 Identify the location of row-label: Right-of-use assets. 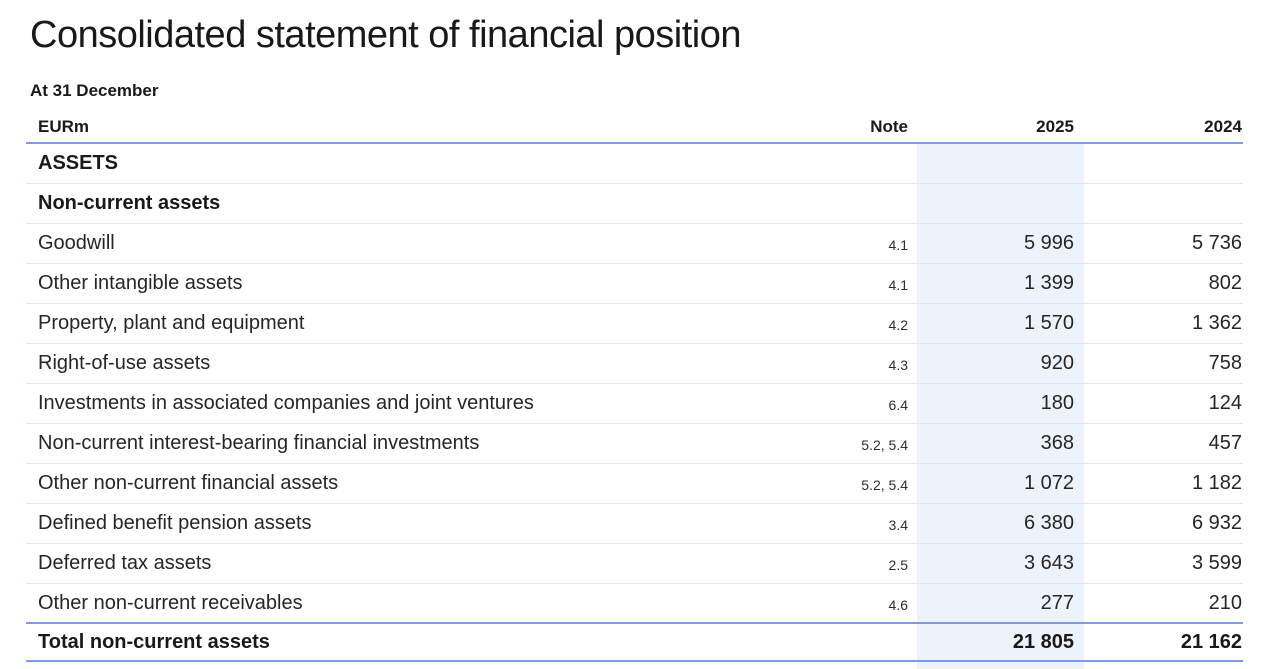
(124, 363).